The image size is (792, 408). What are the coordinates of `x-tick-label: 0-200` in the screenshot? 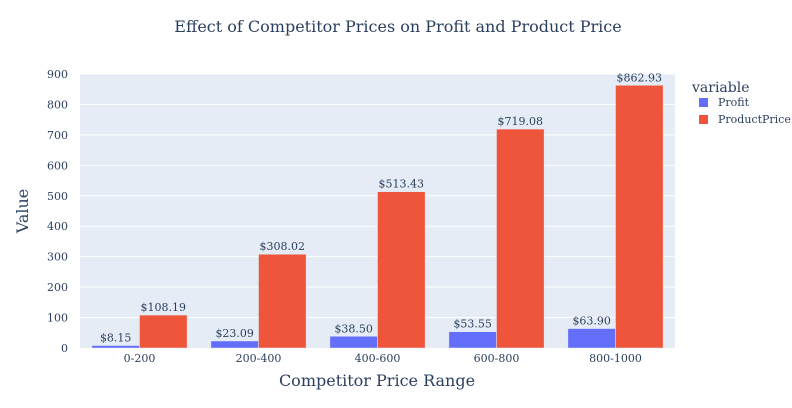 It's located at (140, 358).